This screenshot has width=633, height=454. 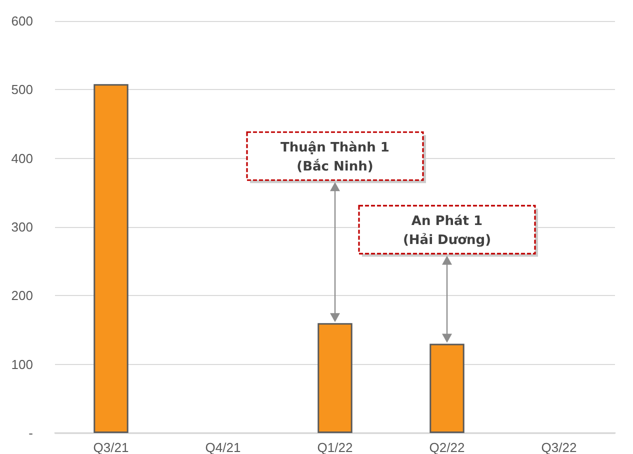 What do you see at coordinates (22, 296) in the screenshot?
I see `y-tick-label: 200` at bounding box center [22, 296].